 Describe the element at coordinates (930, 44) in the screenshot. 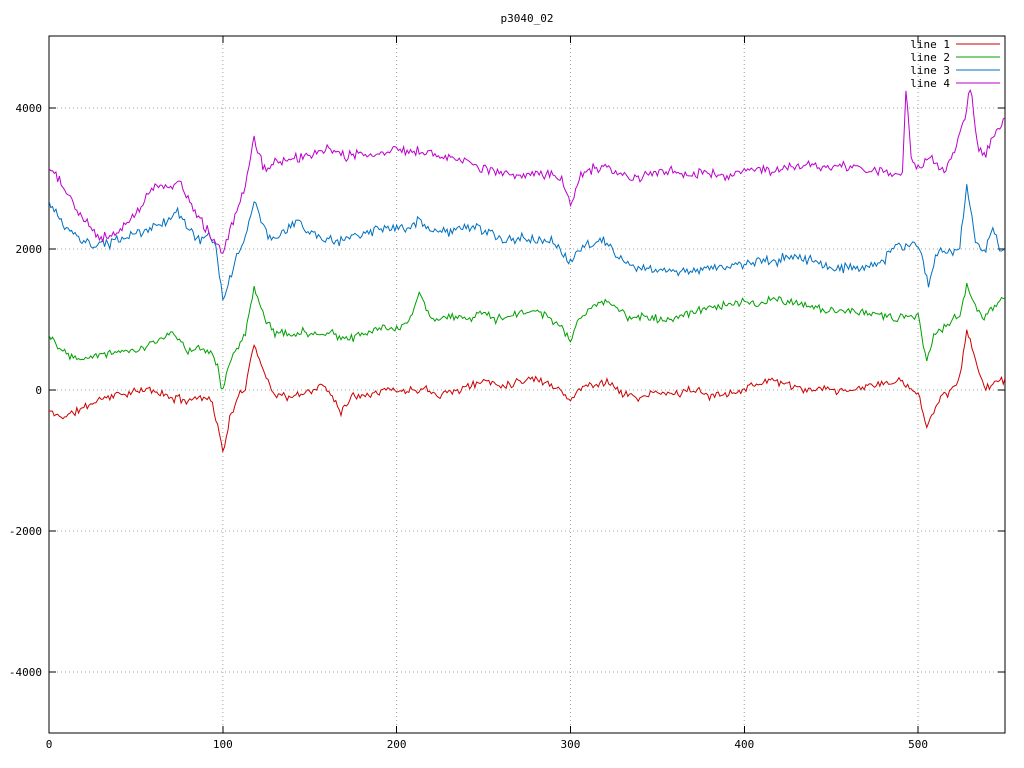

I see `legend-label: line 1` at that location.